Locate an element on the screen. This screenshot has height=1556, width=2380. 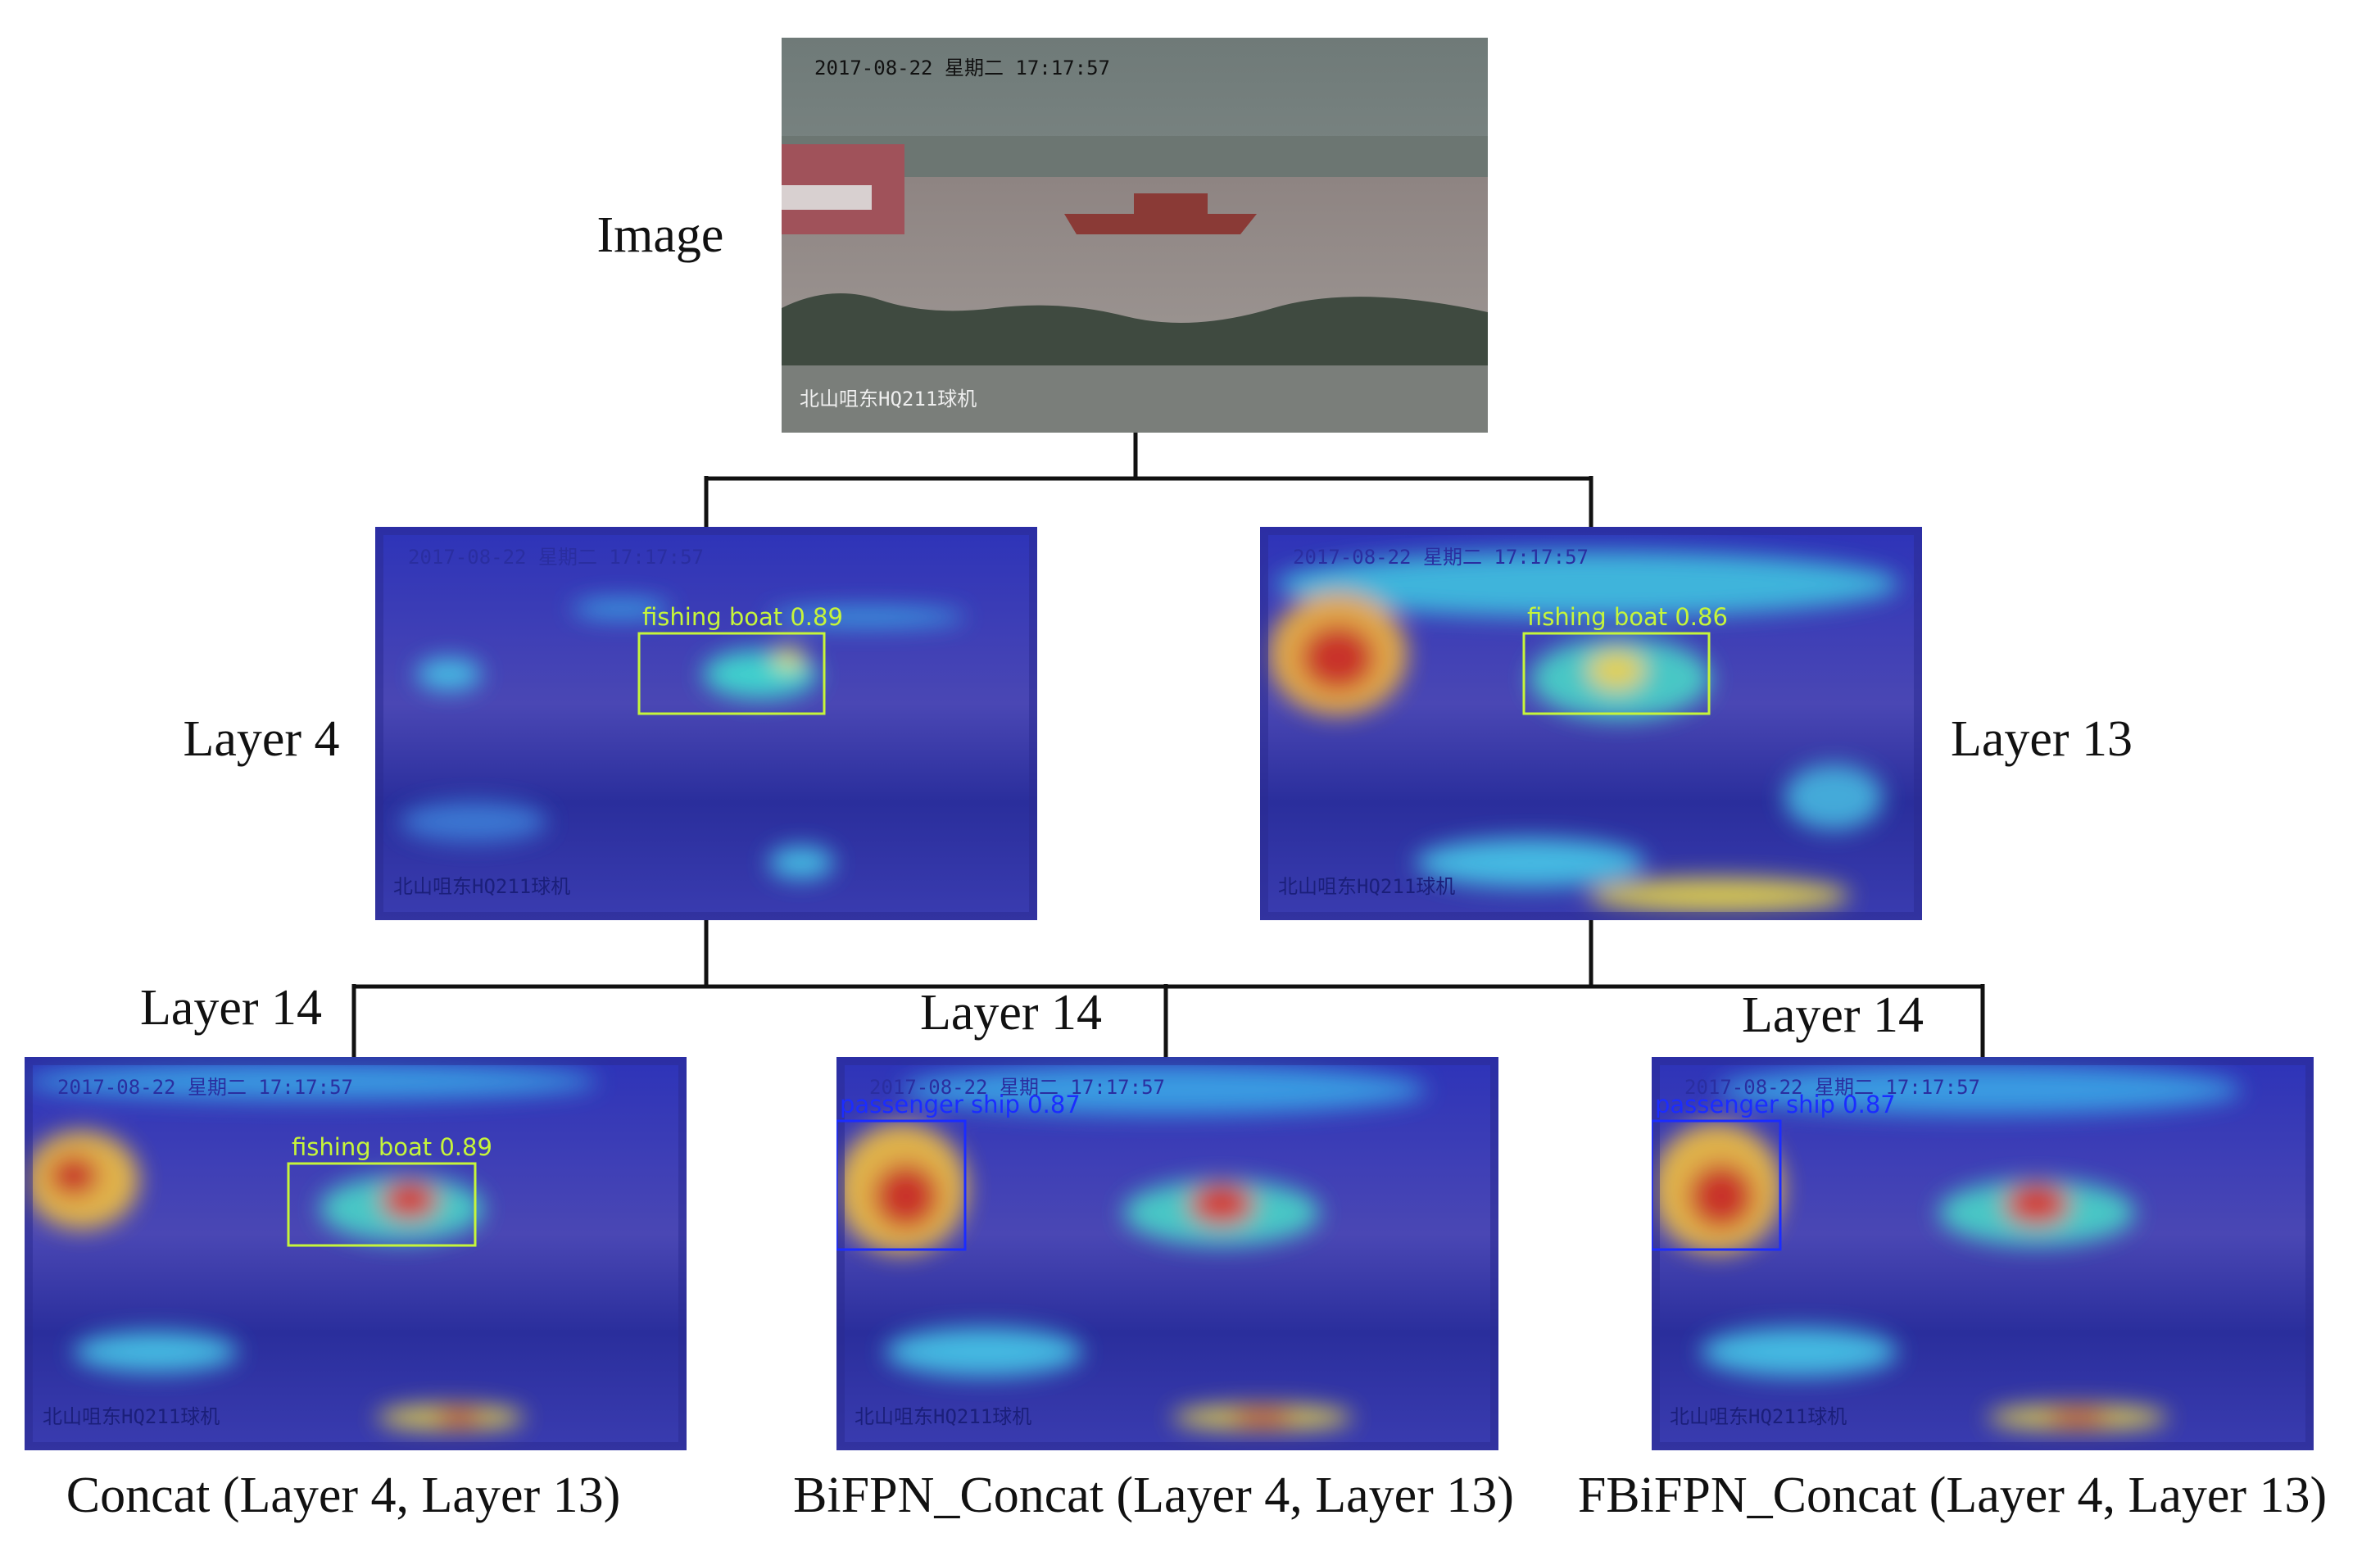
panel-caption: Concat (Layer 4, Layer 13) is located at coordinates (343, 1496).